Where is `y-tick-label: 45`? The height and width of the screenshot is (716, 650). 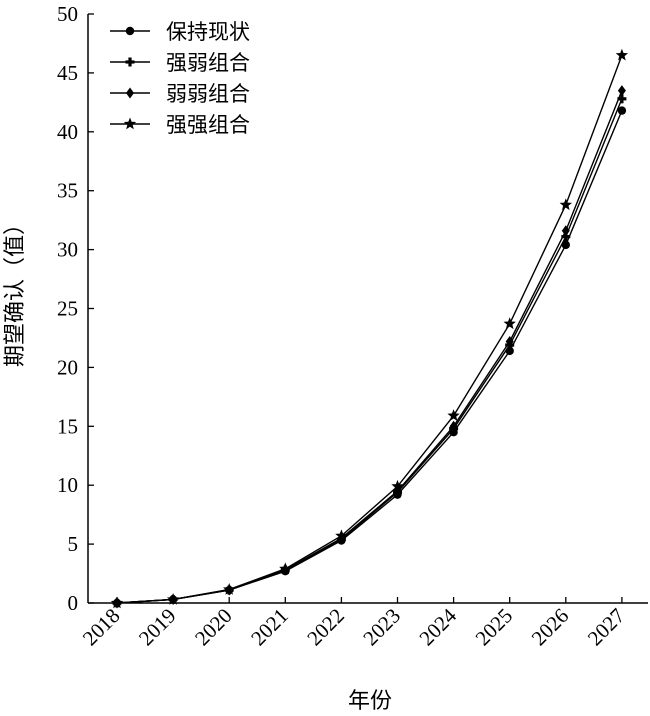 y-tick-label: 45 is located at coordinates (67, 73).